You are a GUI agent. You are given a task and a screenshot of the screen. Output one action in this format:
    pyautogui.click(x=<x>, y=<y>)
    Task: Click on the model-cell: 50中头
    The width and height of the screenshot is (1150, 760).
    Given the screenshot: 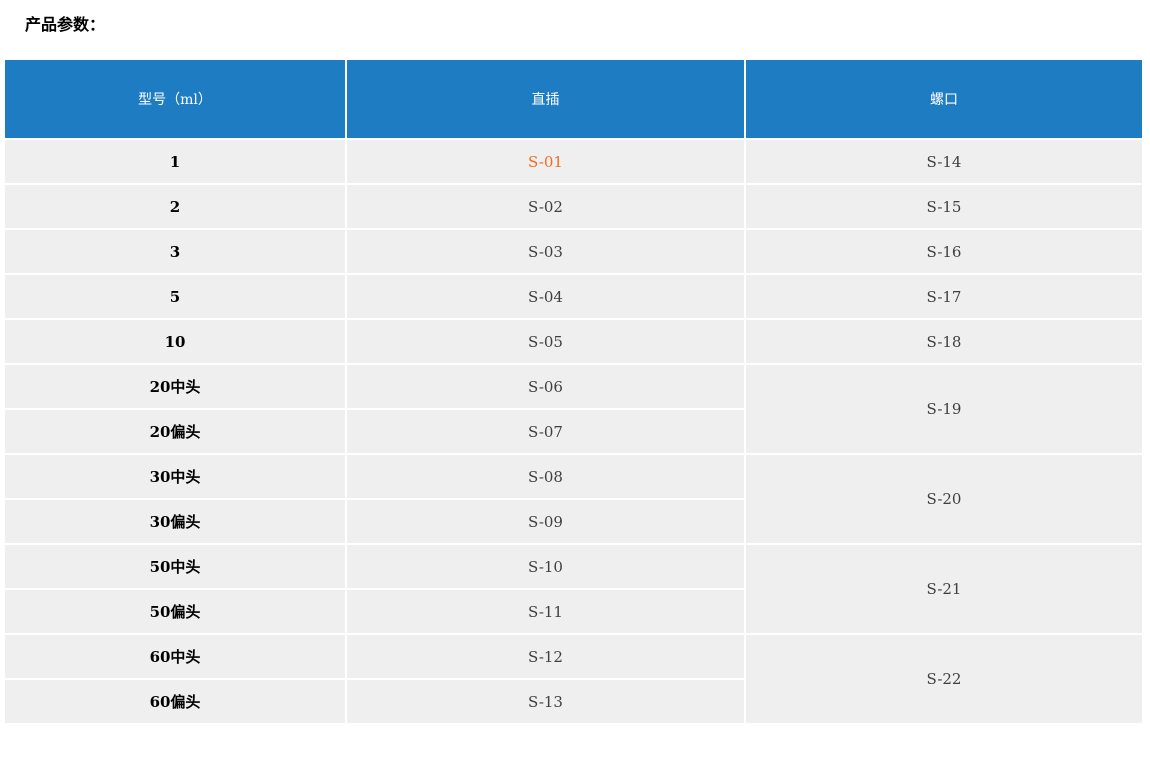 What is the action you would take?
    pyautogui.click(x=175, y=566)
    